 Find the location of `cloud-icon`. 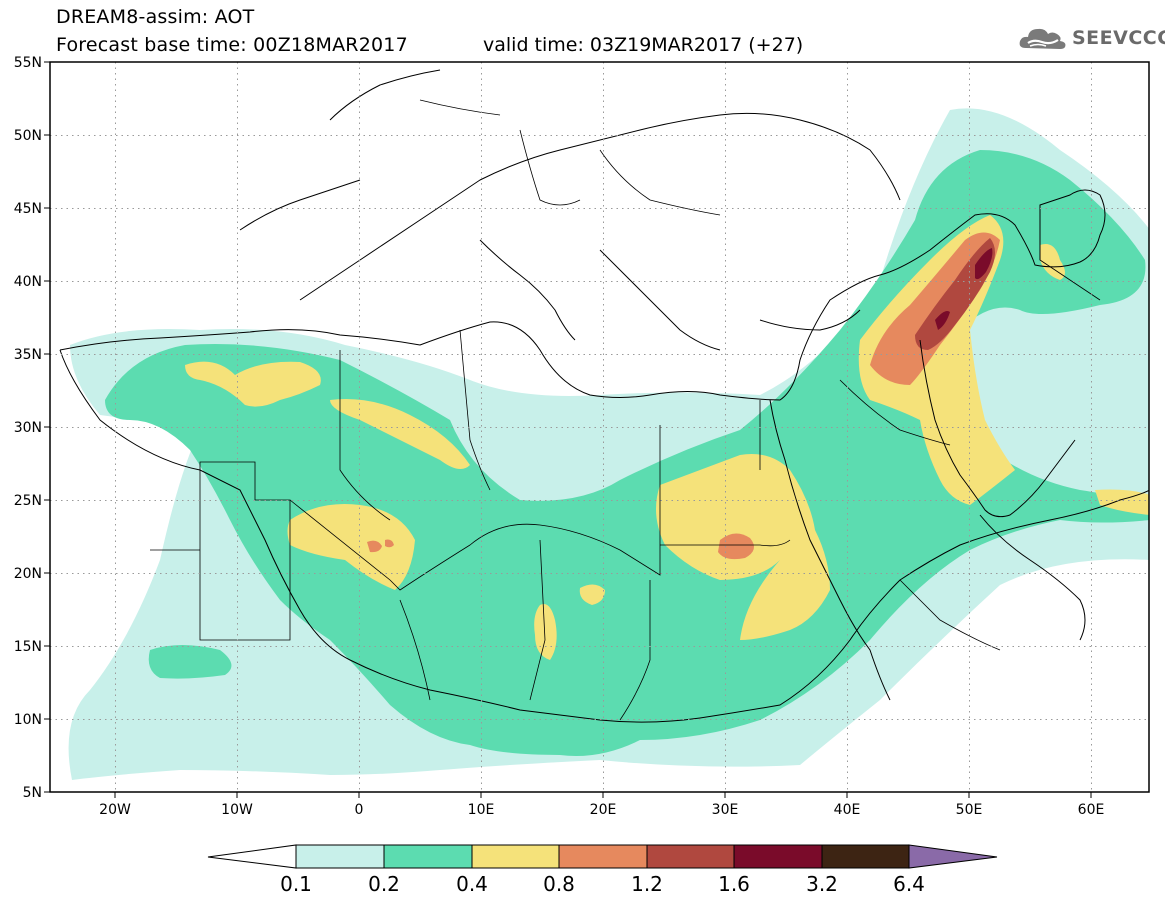

cloud-icon is located at coordinates (1042, 38).